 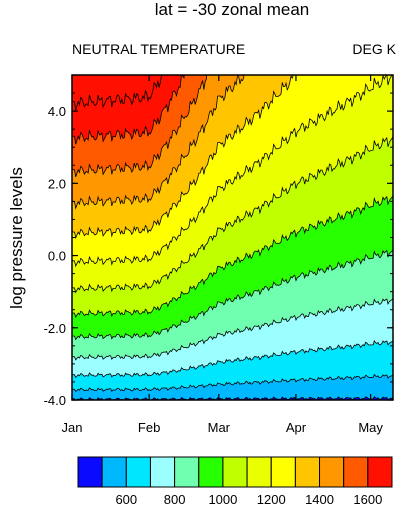 I want to click on y-tick-label: 4.0, so click(x=57, y=111).